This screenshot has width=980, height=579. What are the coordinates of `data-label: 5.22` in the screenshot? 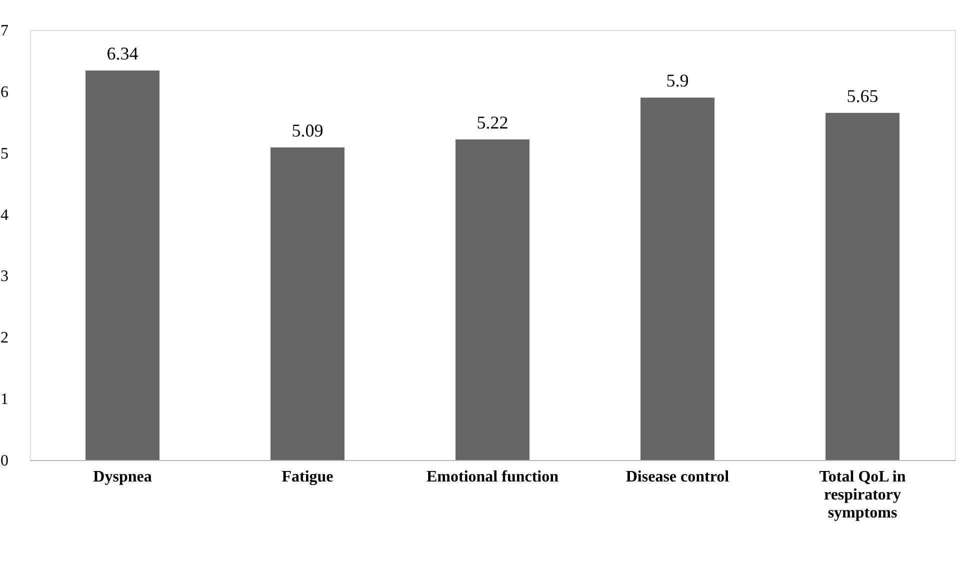 It's located at (492, 122).